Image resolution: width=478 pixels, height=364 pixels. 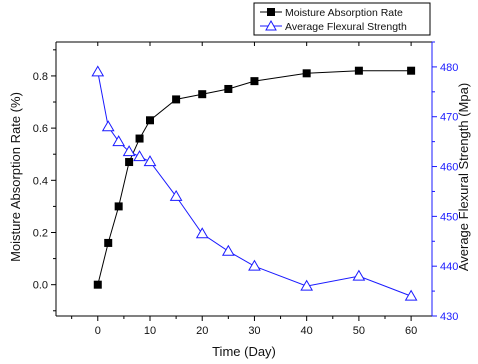 What do you see at coordinates (346, 27) in the screenshot?
I see `legend-label-flexural: Average Flexural Strength` at bounding box center [346, 27].